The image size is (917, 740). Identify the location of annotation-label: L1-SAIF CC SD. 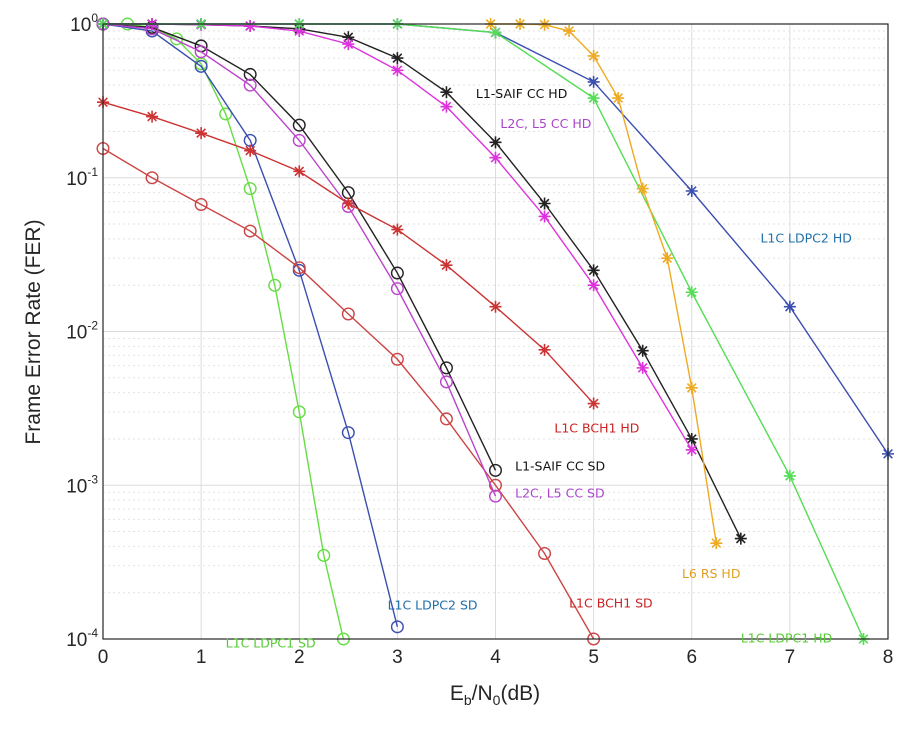
(560, 465).